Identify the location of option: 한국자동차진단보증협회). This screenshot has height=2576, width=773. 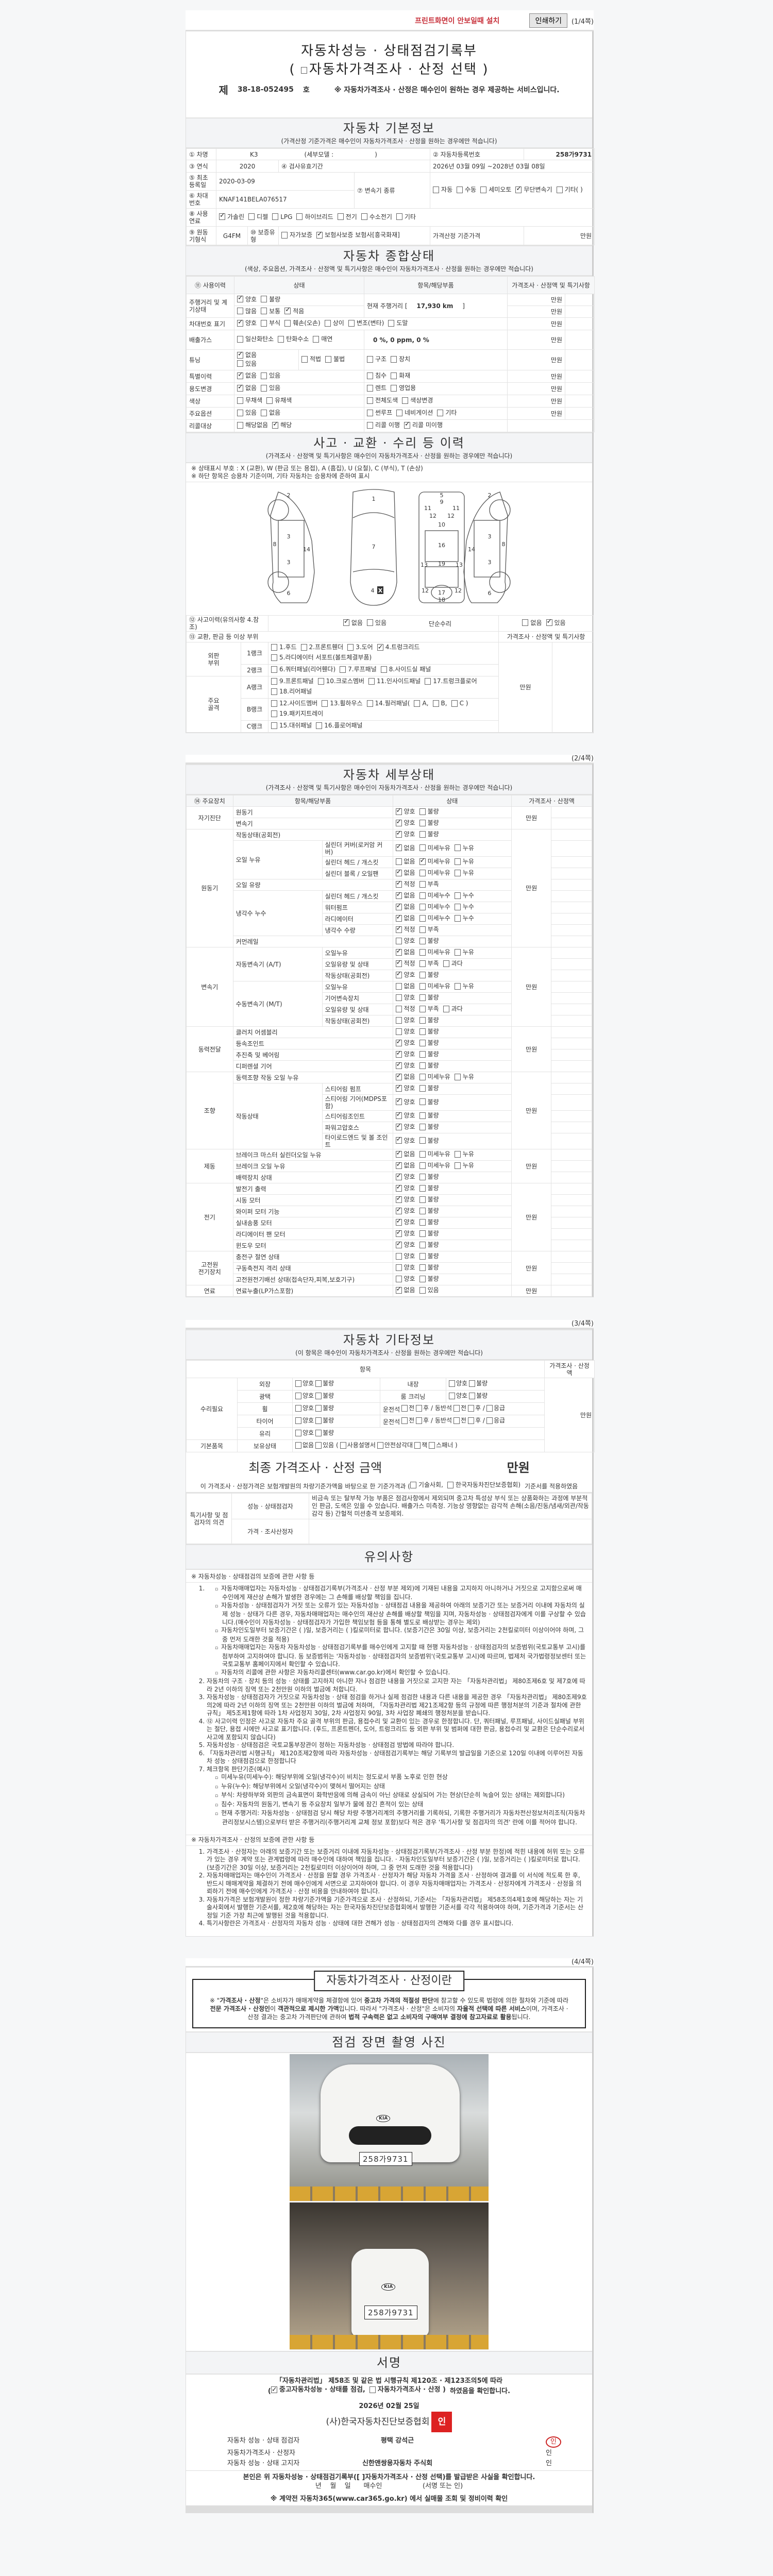
(484, 1485).